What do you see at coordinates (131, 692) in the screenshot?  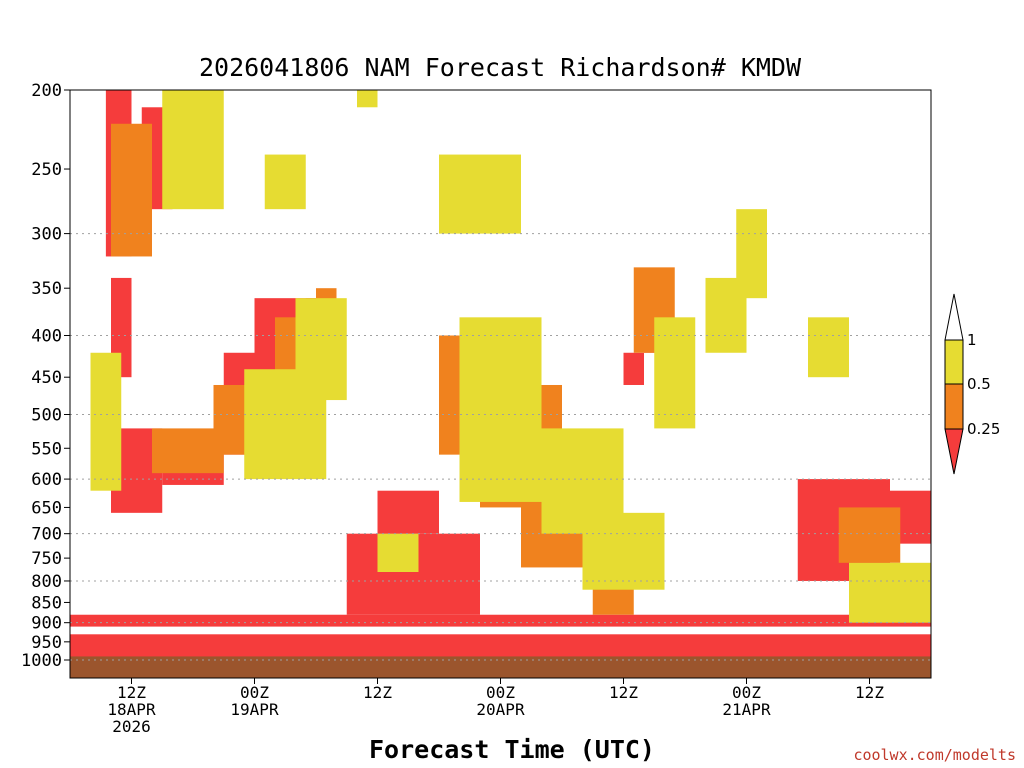 I see `x-tick-label-0-0: 12Z` at bounding box center [131, 692].